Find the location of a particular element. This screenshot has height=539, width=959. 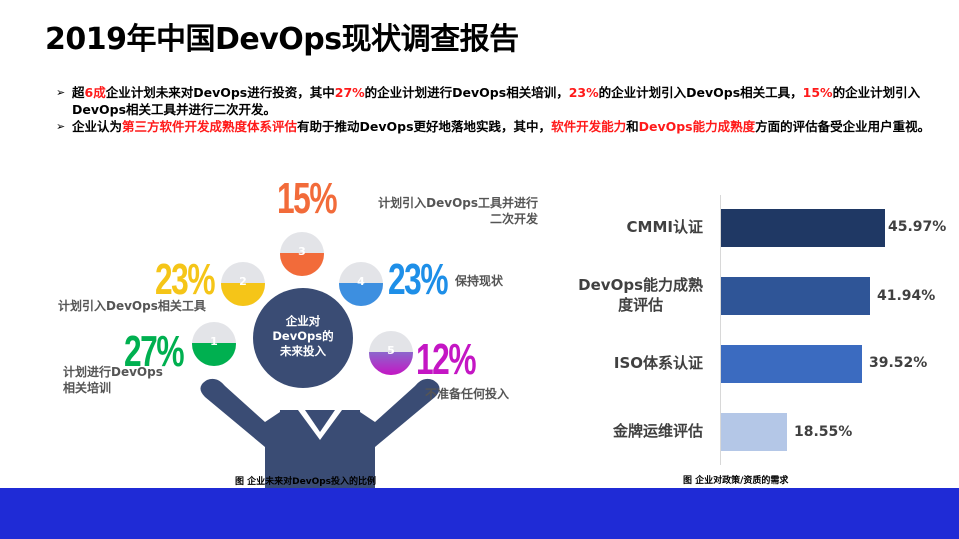

ball-5: 5 is located at coordinates (391, 353).